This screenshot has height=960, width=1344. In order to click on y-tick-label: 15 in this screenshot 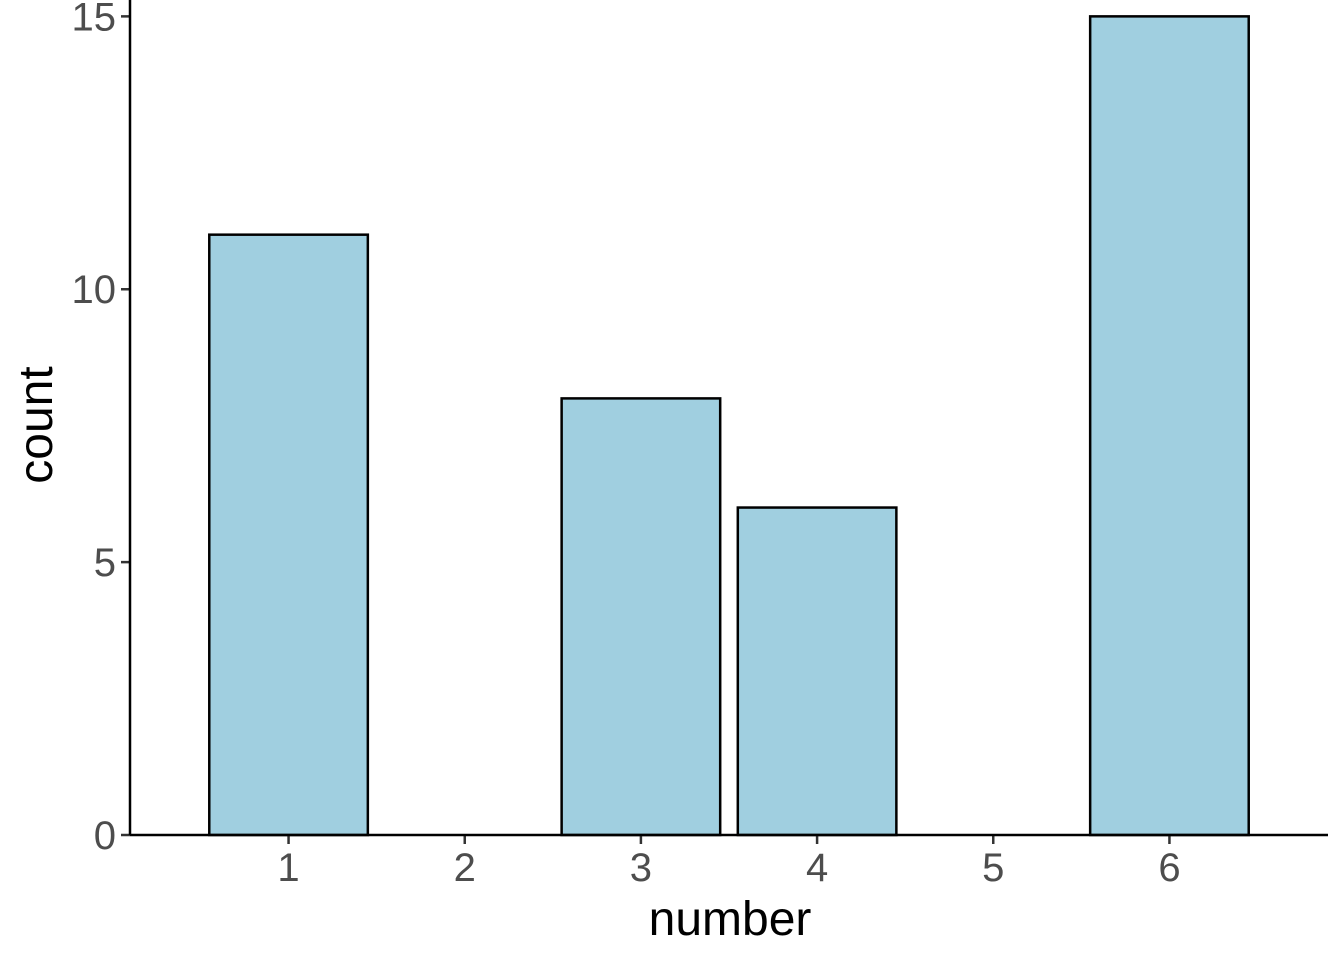, I will do `click(94, 19)`.